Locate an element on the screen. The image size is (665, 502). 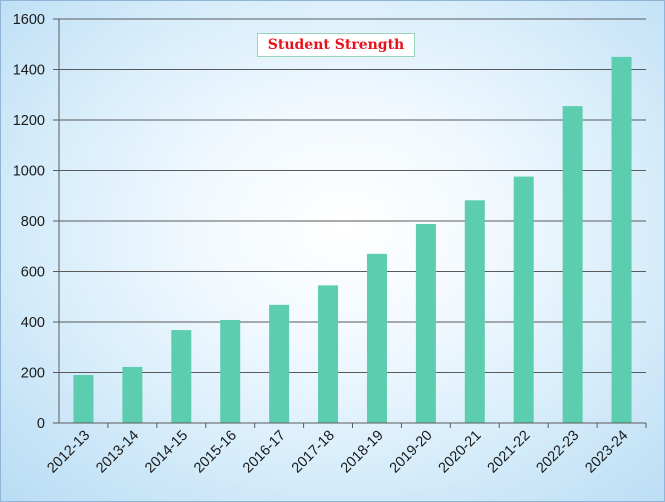
x-tick-label: 2015-16 is located at coordinates (215, 452).